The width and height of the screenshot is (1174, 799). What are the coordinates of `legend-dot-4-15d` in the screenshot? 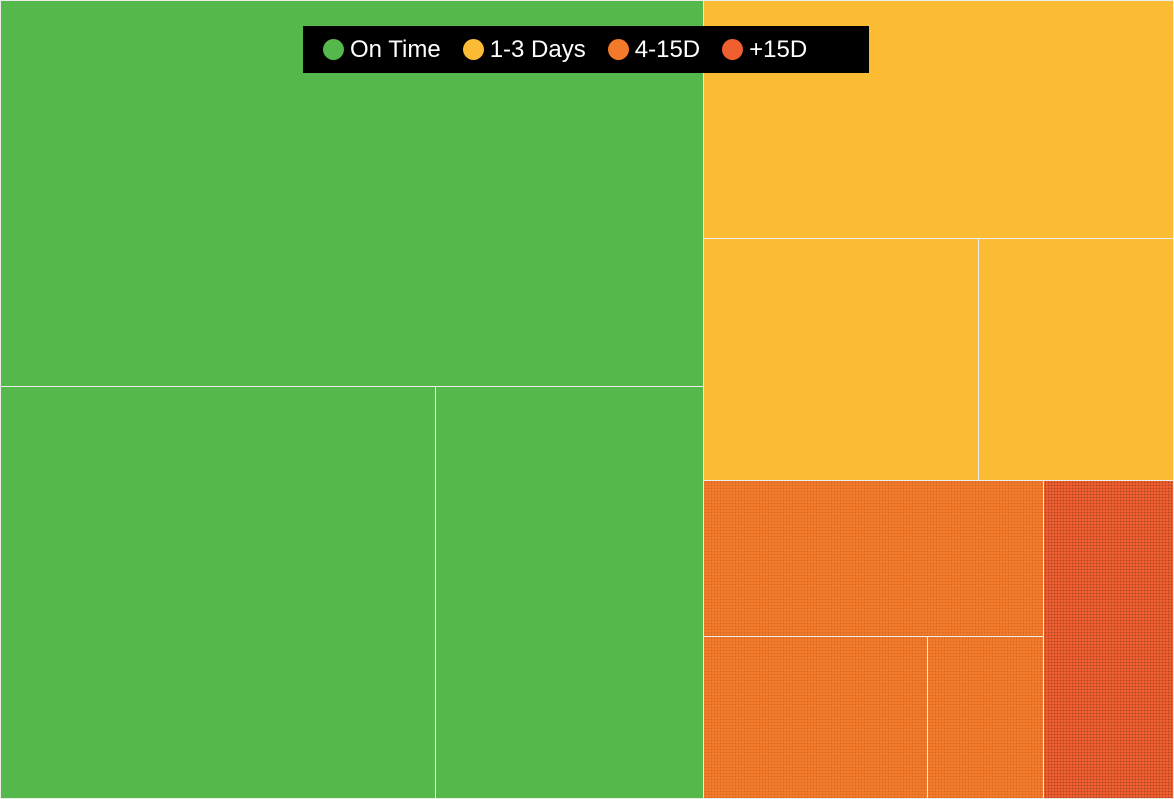 It's located at (618, 49).